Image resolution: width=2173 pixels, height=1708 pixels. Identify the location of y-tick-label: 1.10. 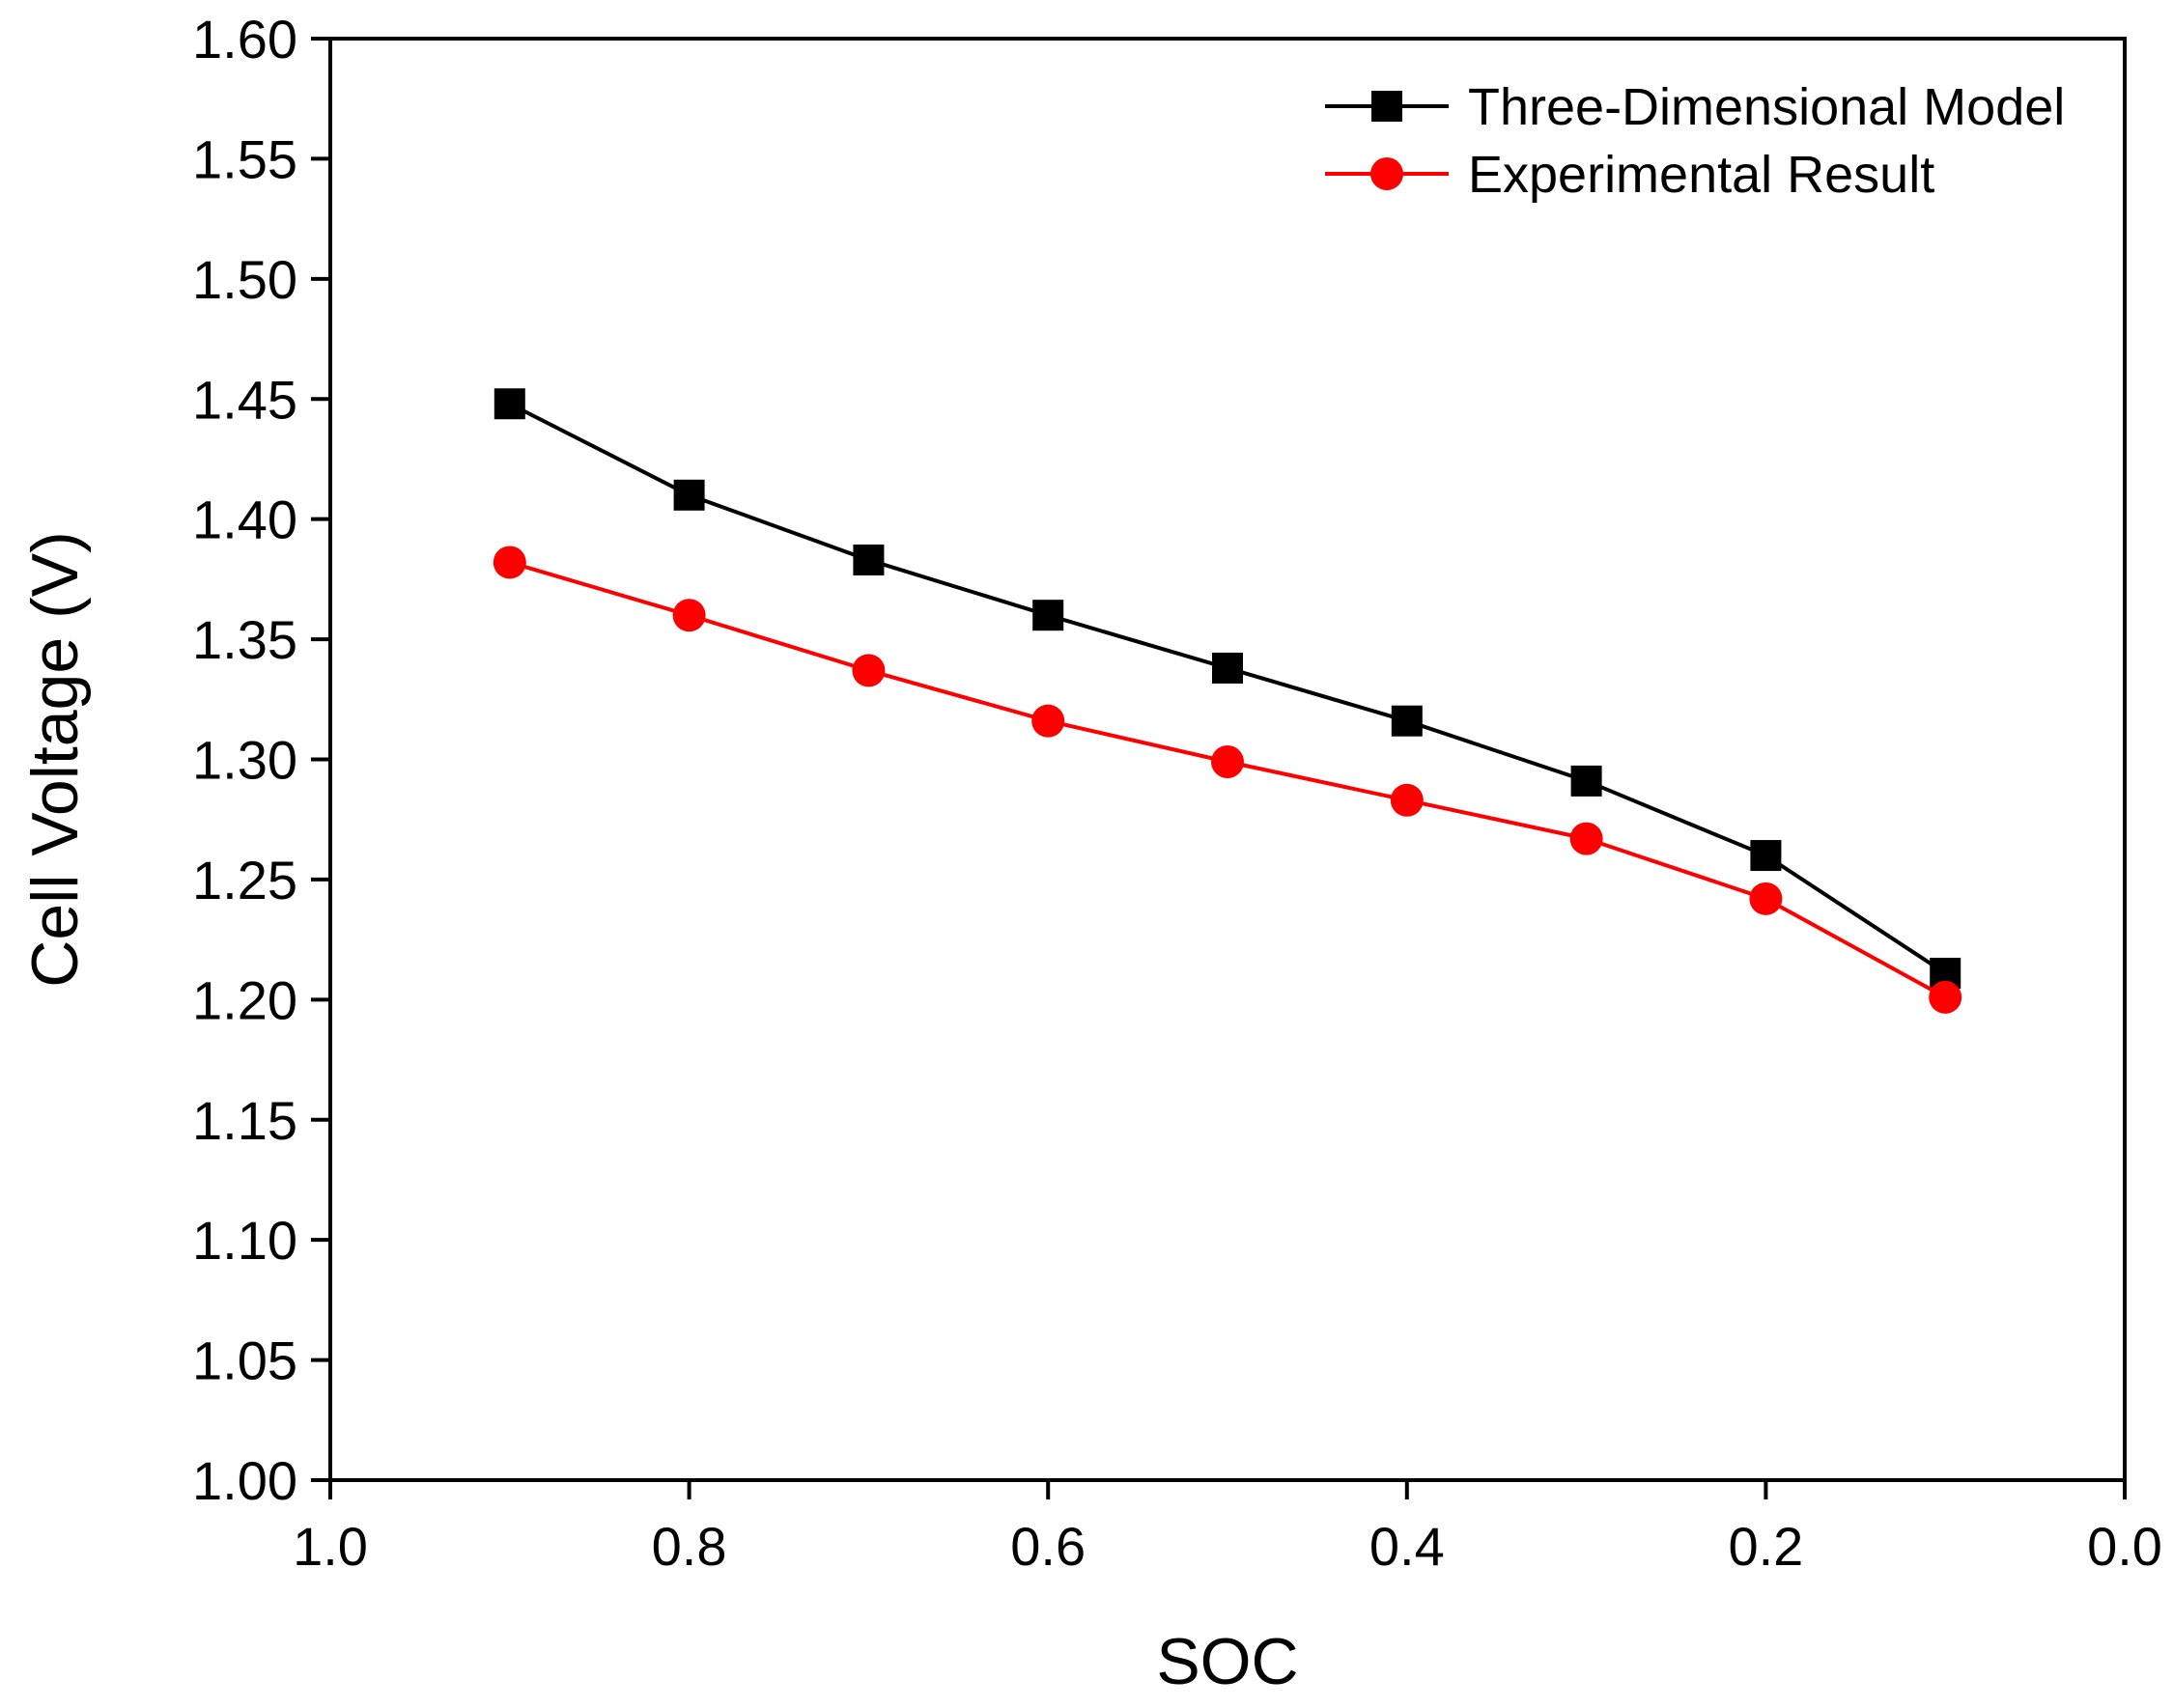
(244, 1241).